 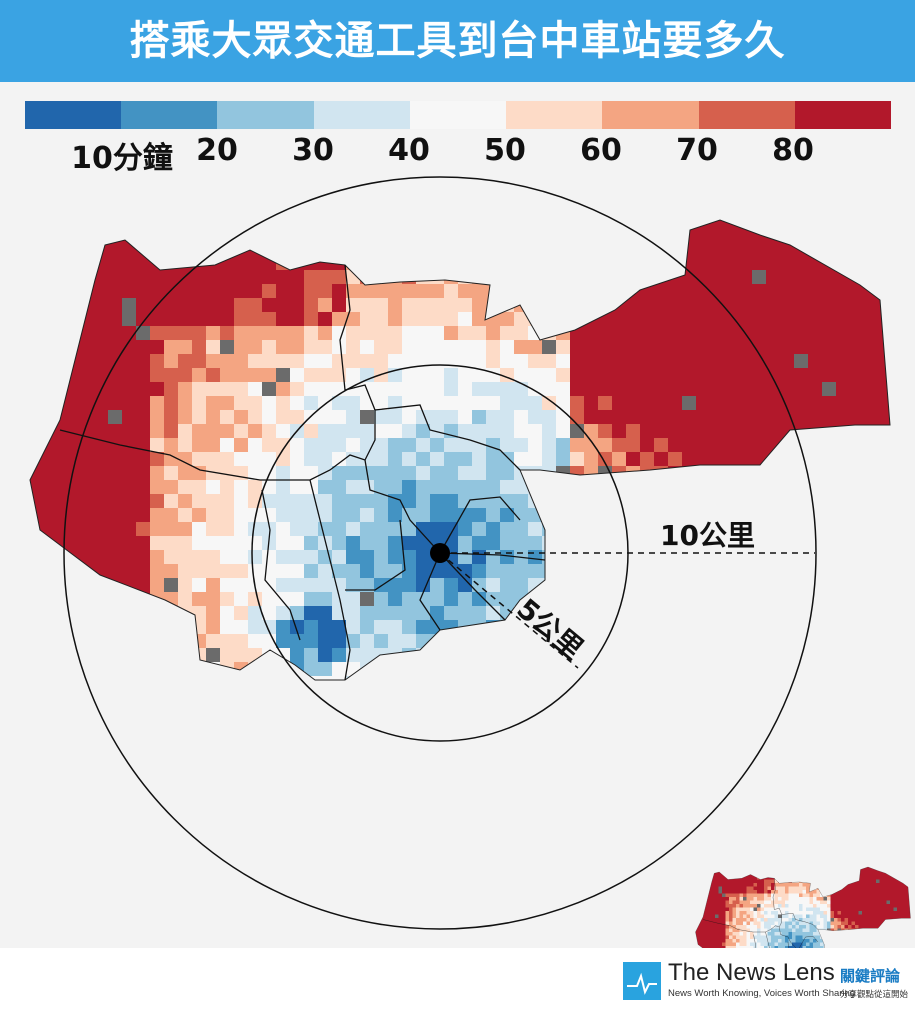 What do you see at coordinates (762, 993) in the screenshot?
I see `brand-slogan: News Worth Knowing, Voices Worth Sharing` at bounding box center [762, 993].